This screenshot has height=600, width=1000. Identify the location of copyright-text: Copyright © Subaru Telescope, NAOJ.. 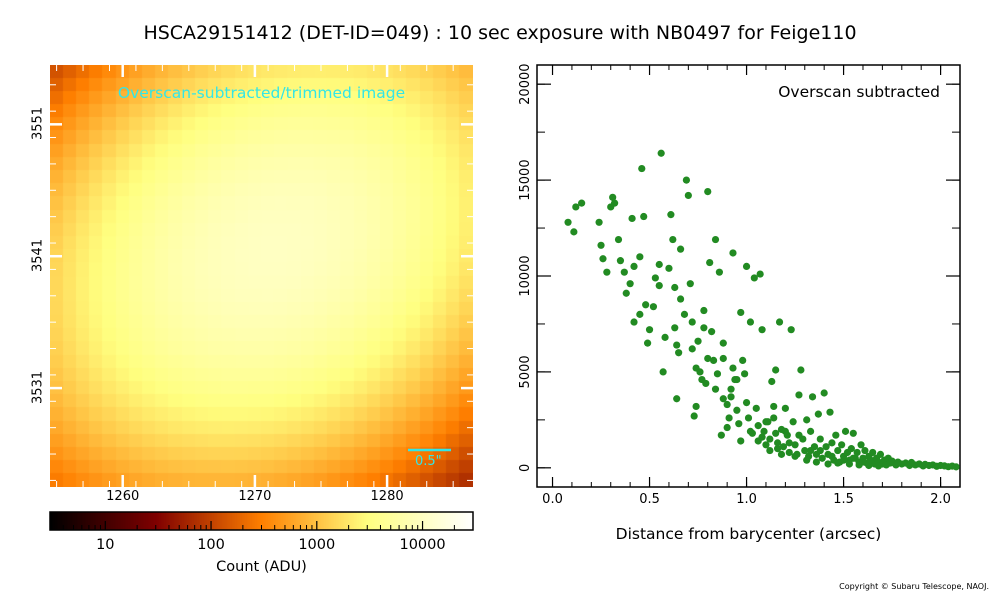
(914, 586).